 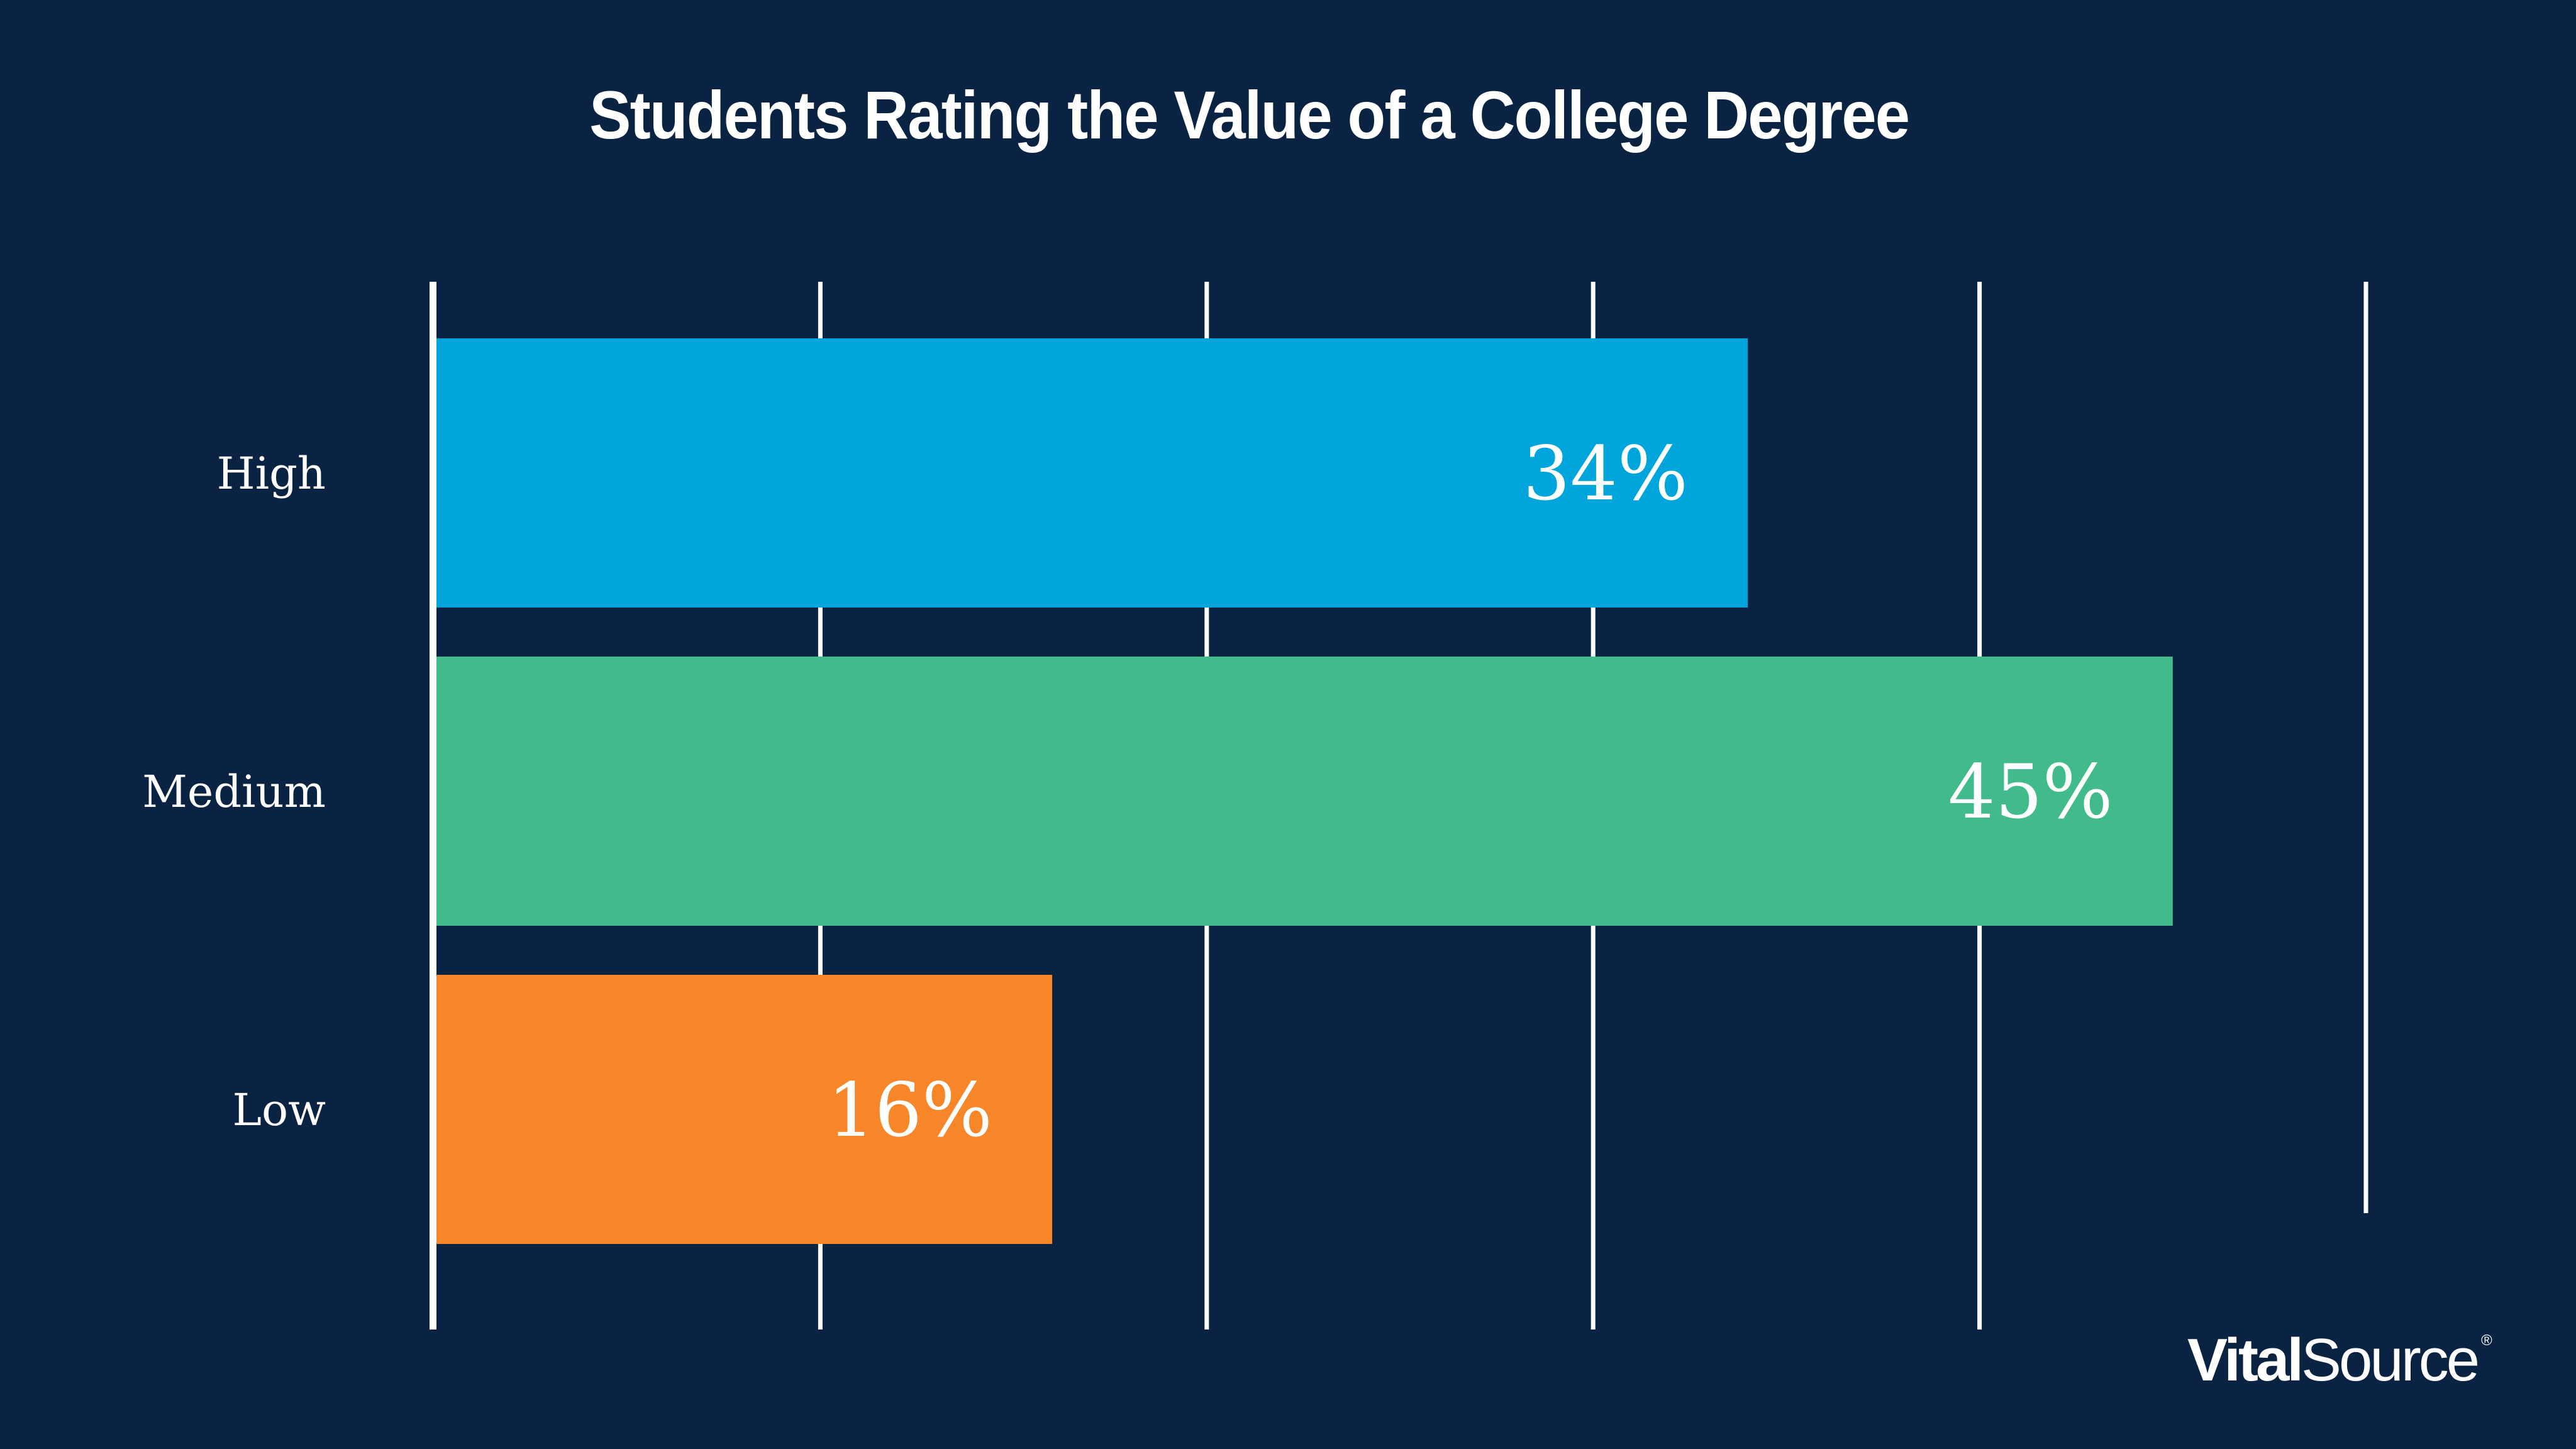 What do you see at coordinates (234, 792) in the screenshot?
I see `category-label-medium: Medium` at bounding box center [234, 792].